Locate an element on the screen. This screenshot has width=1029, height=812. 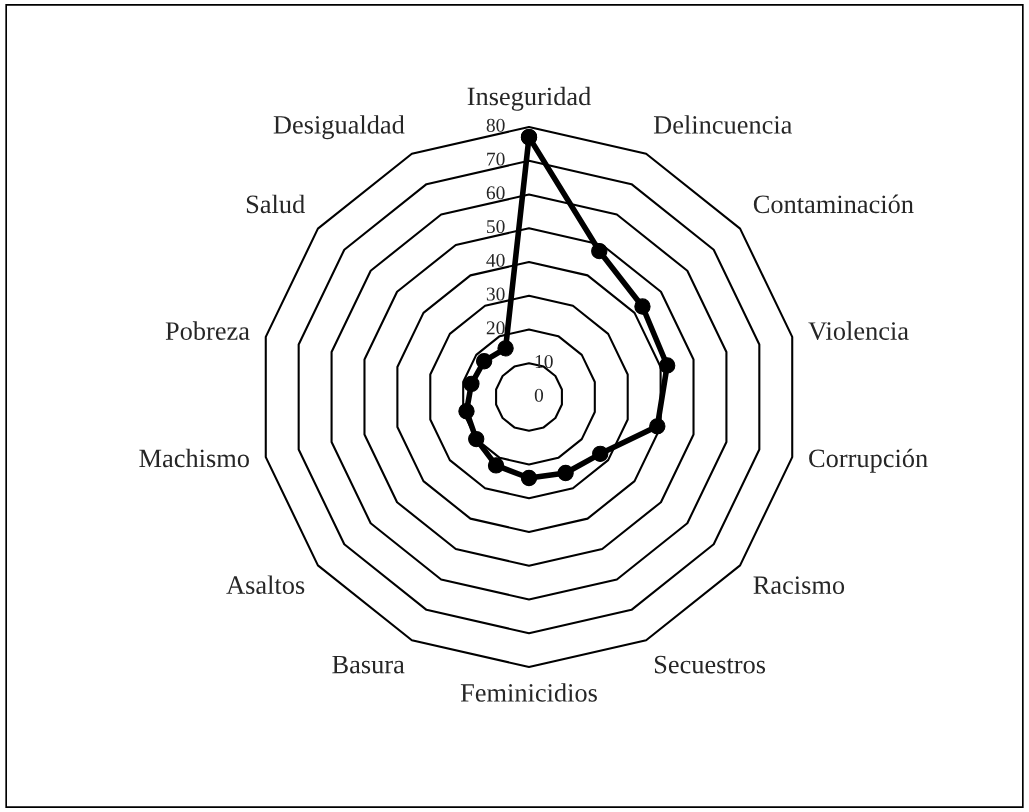
spoke-label: Inseguridad is located at coordinates (529, 98).